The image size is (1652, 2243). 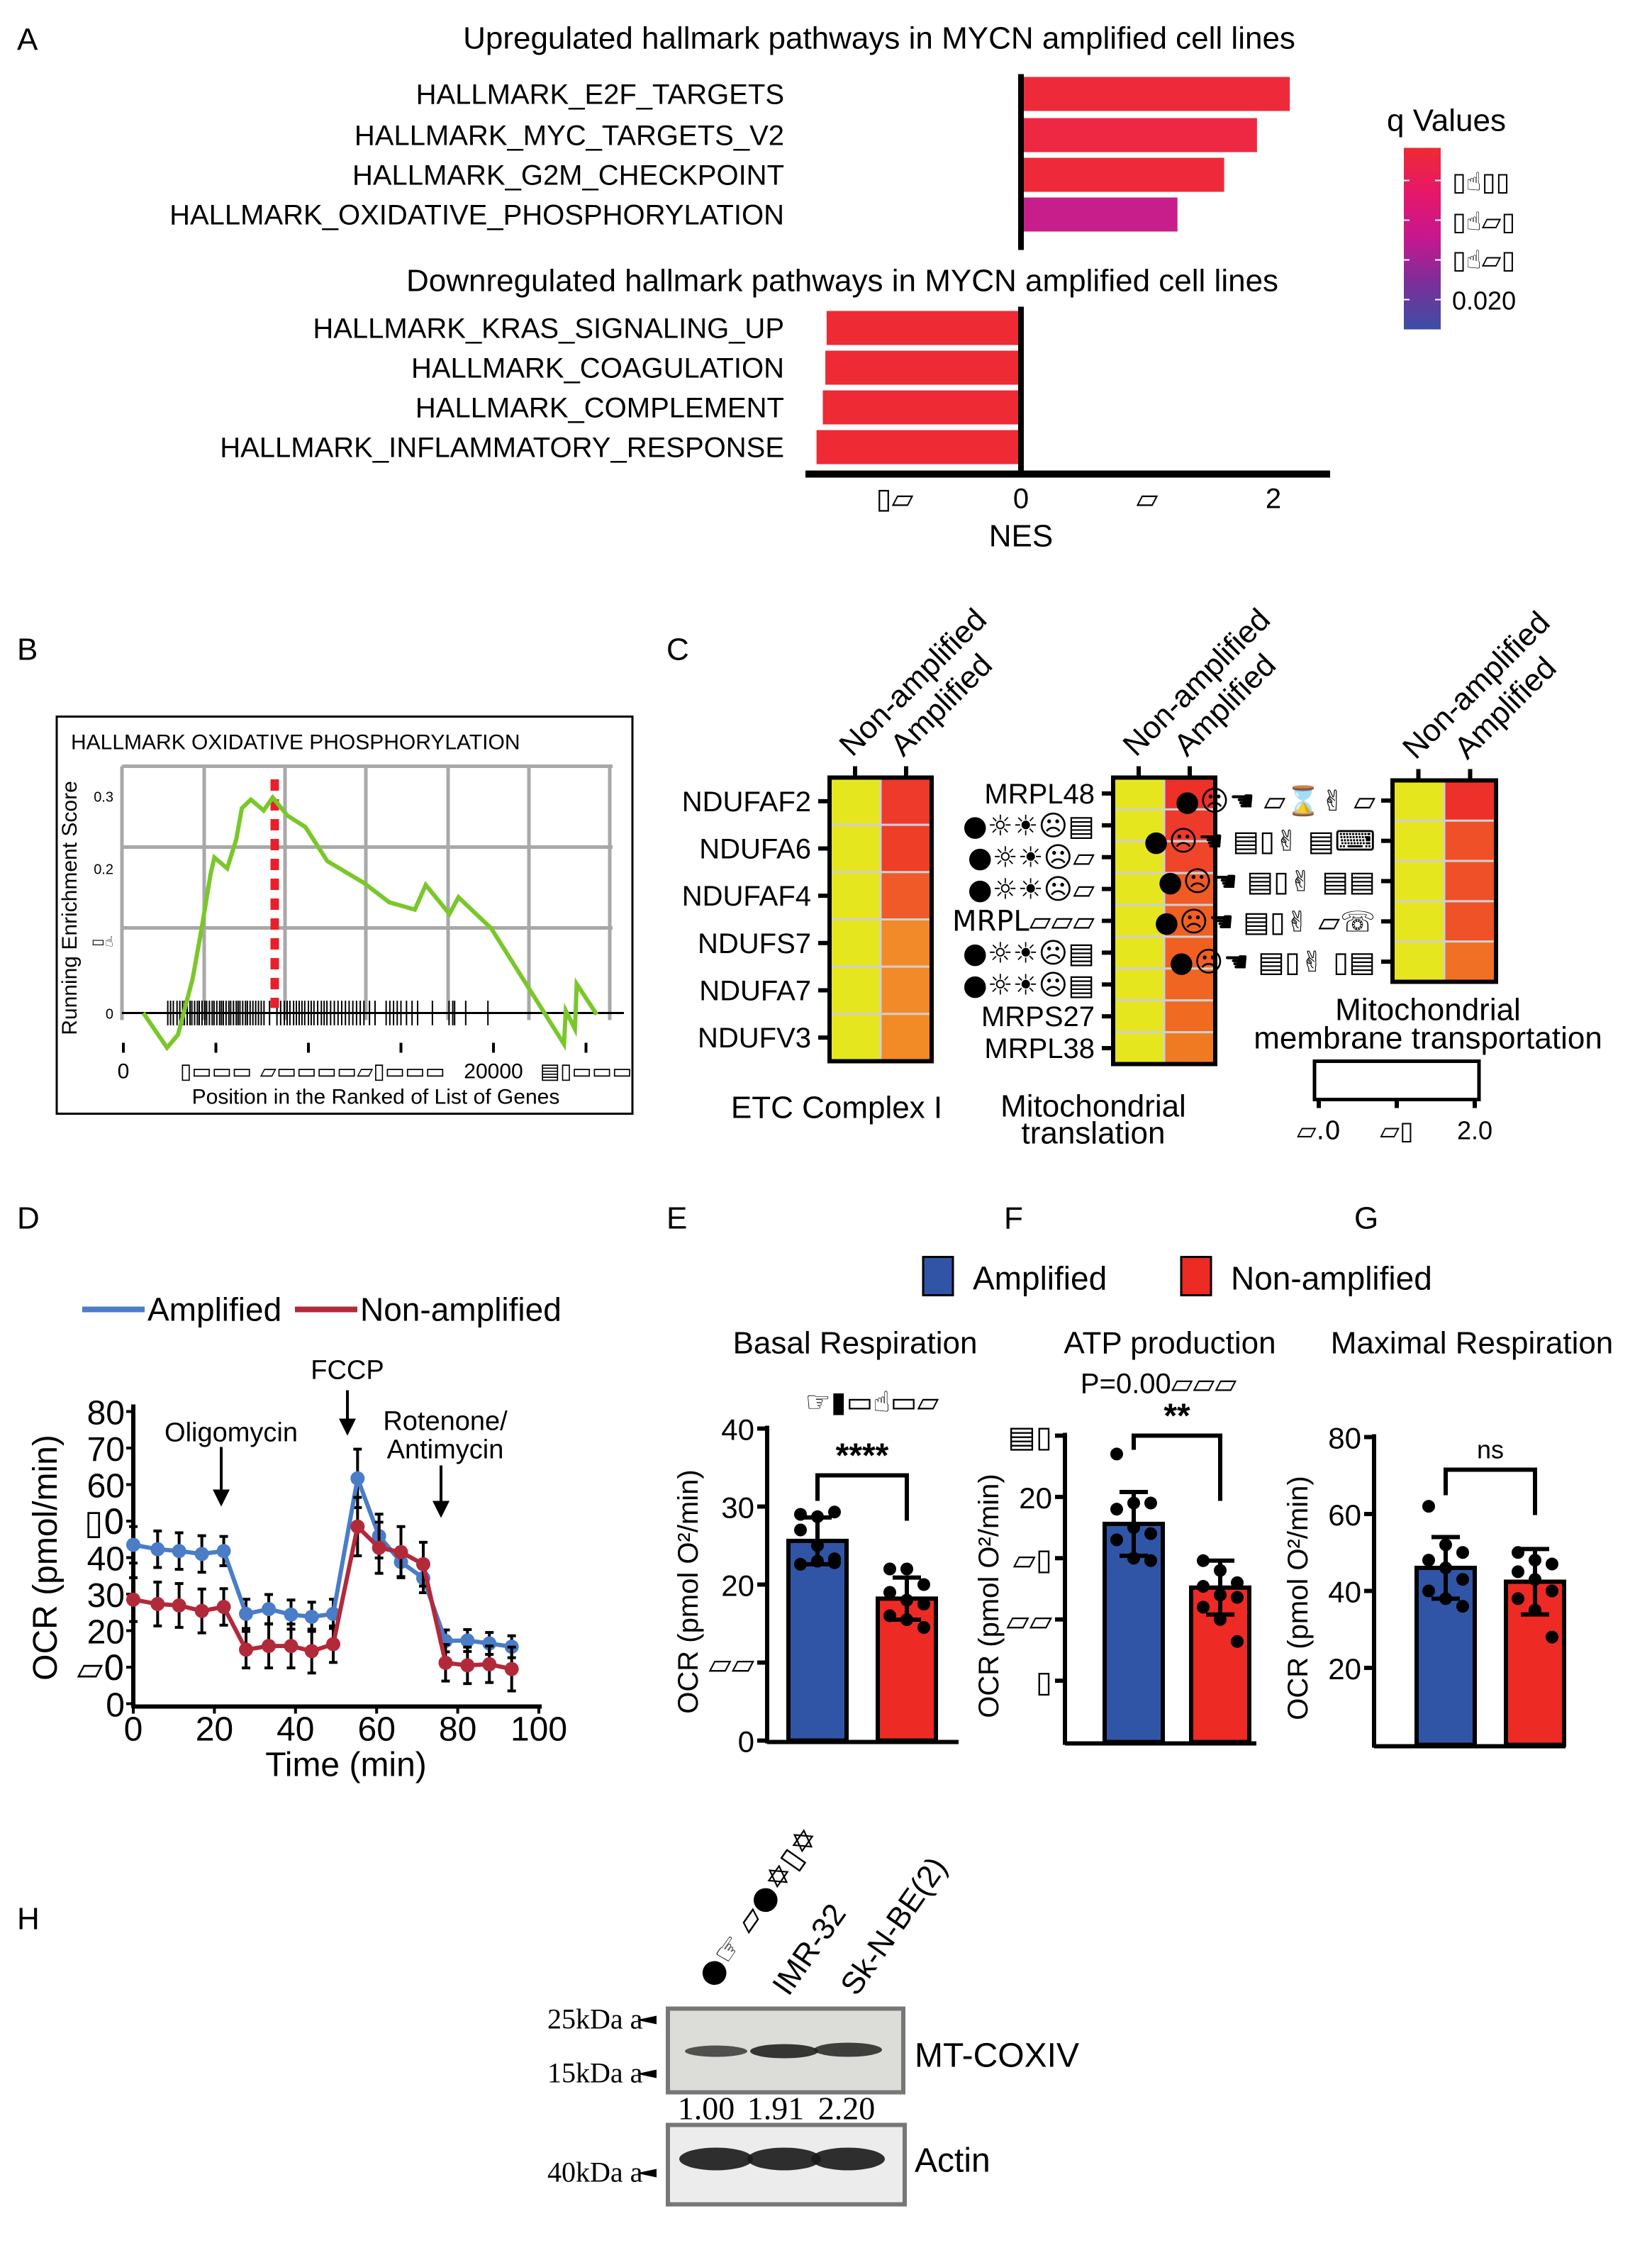 What do you see at coordinates (109, 1015) in the screenshot?
I see `y-tick-label: 0` at bounding box center [109, 1015].